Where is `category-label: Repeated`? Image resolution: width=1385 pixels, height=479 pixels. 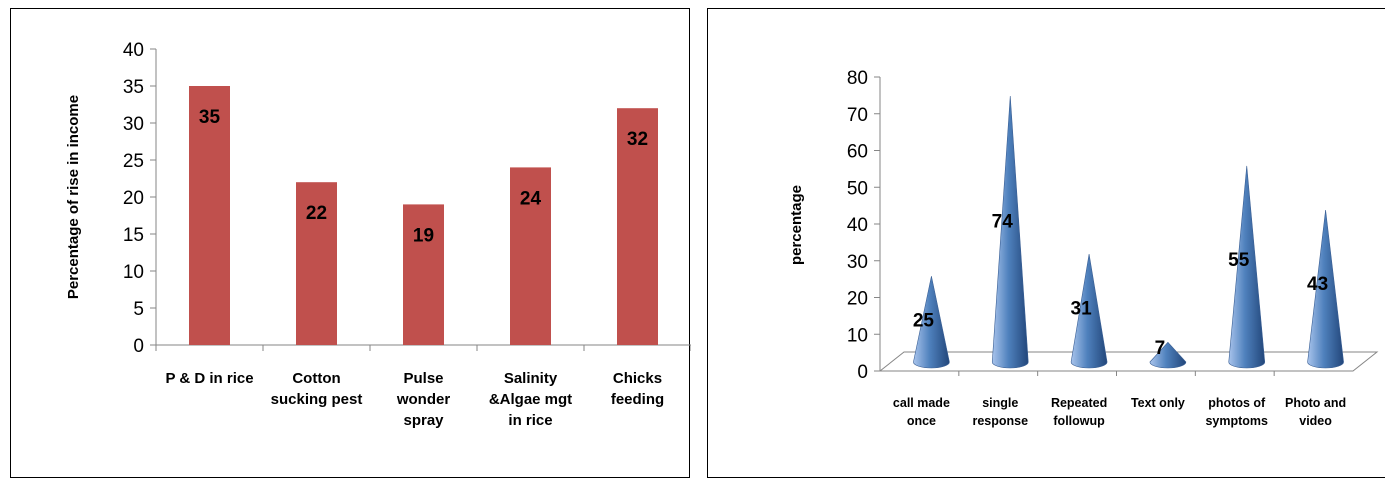 category-label: Repeated is located at coordinates (1079, 403).